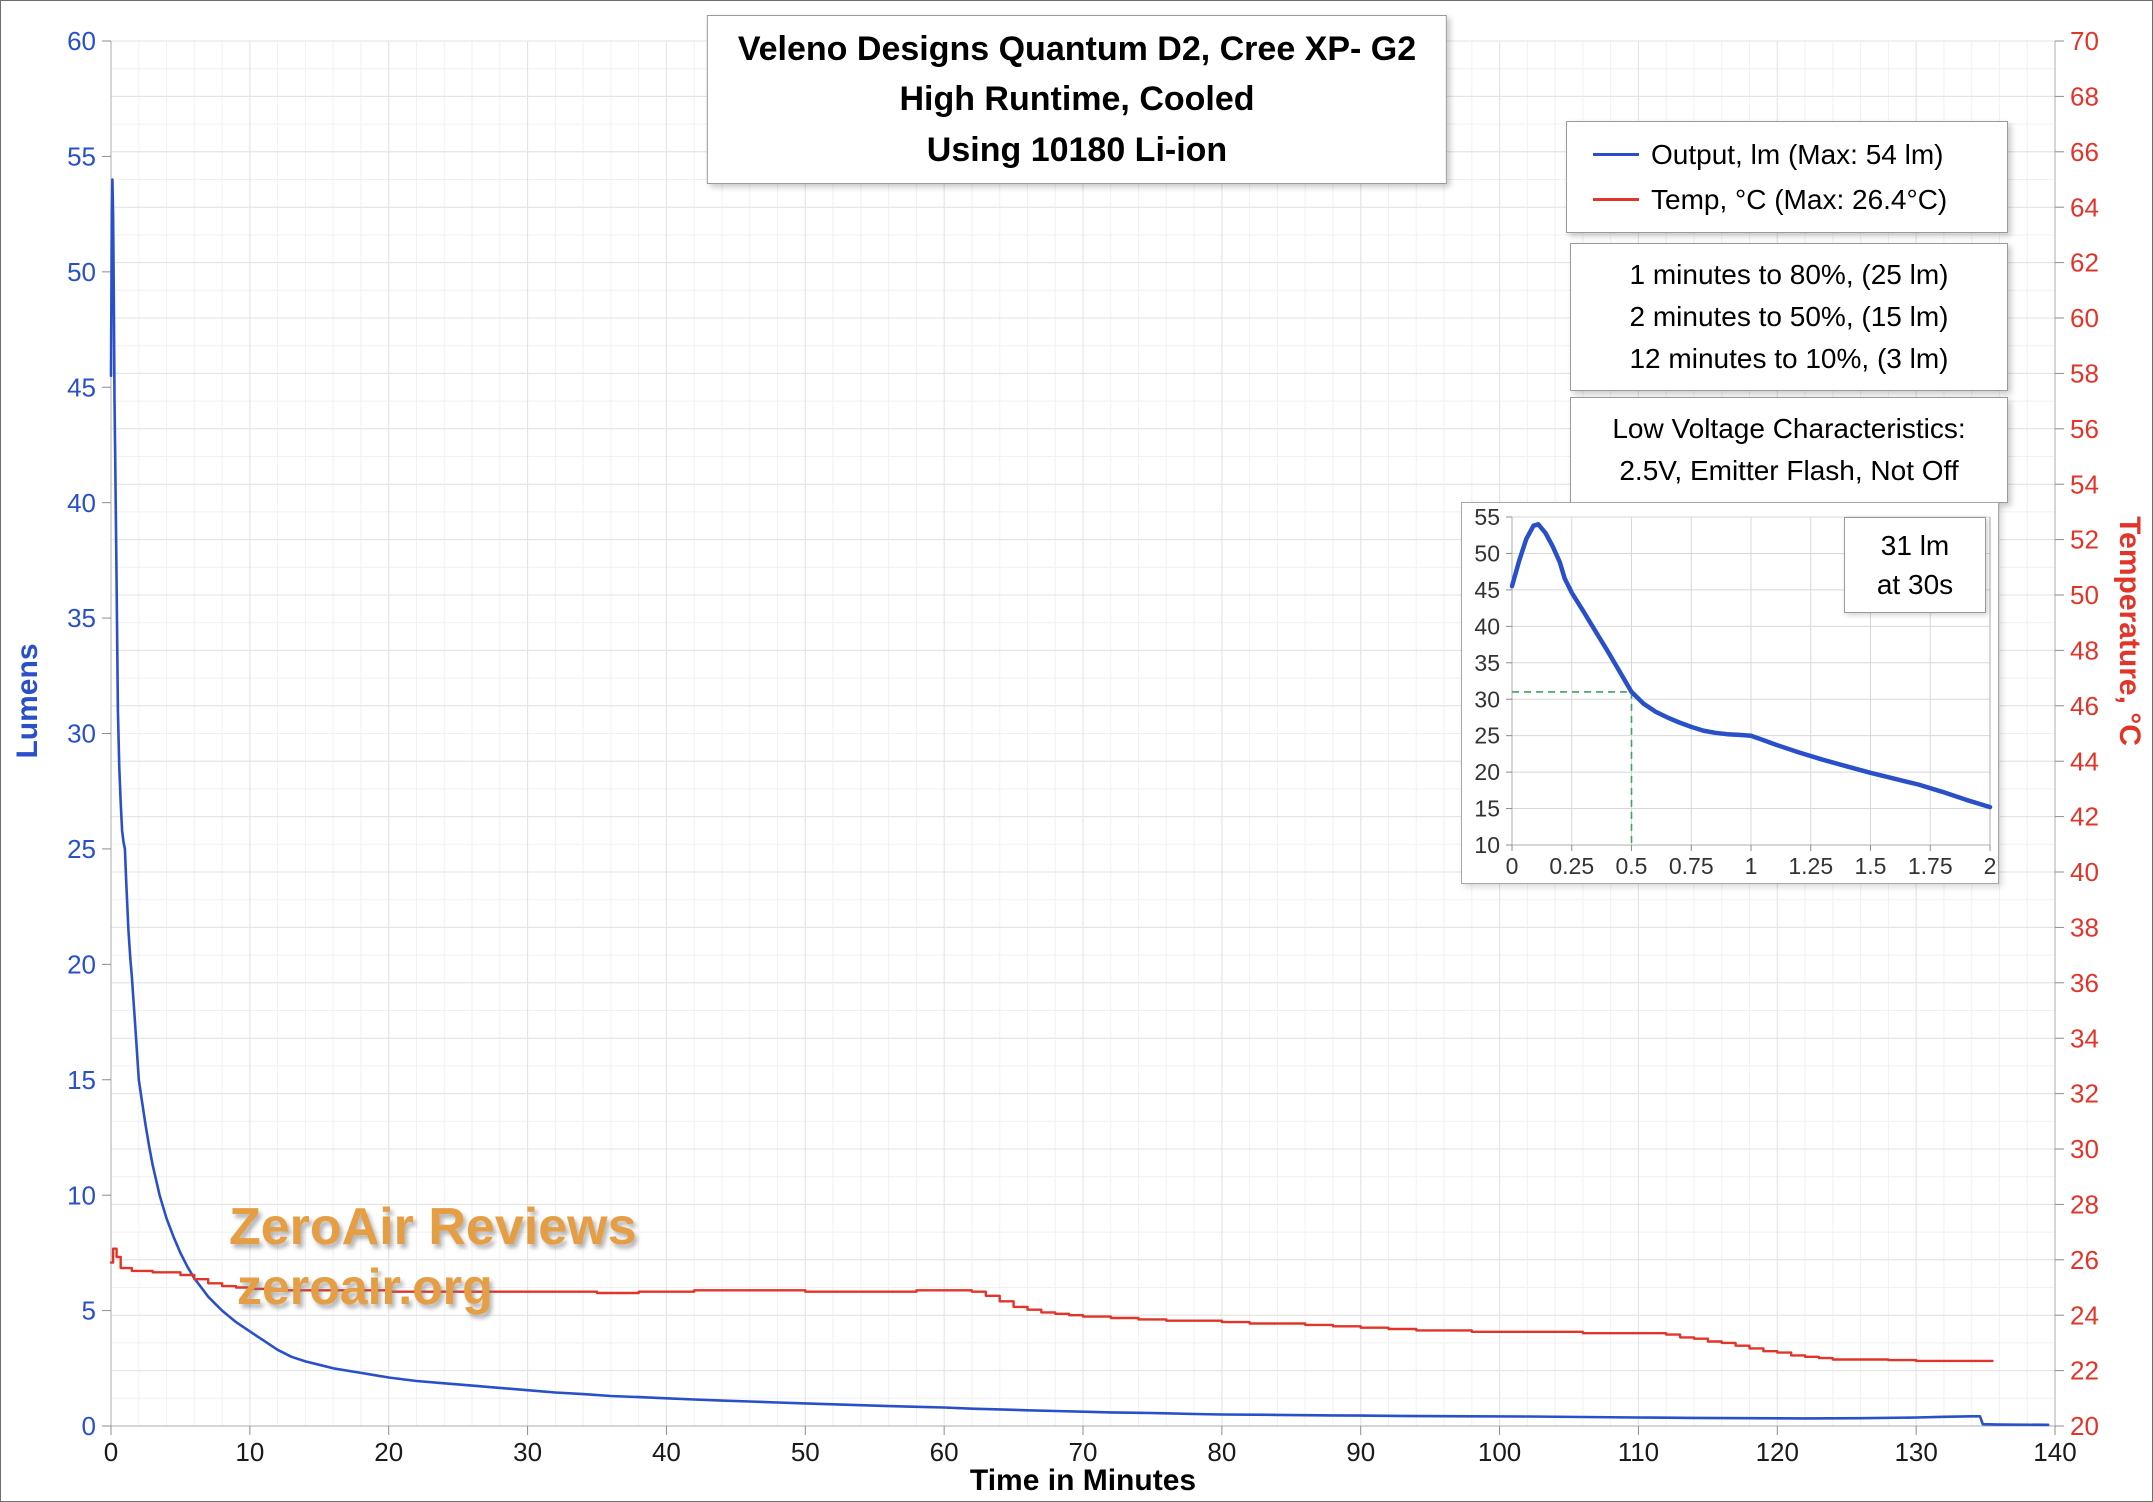  I want to click on svg-text: 0.75, so click(1691, 866).